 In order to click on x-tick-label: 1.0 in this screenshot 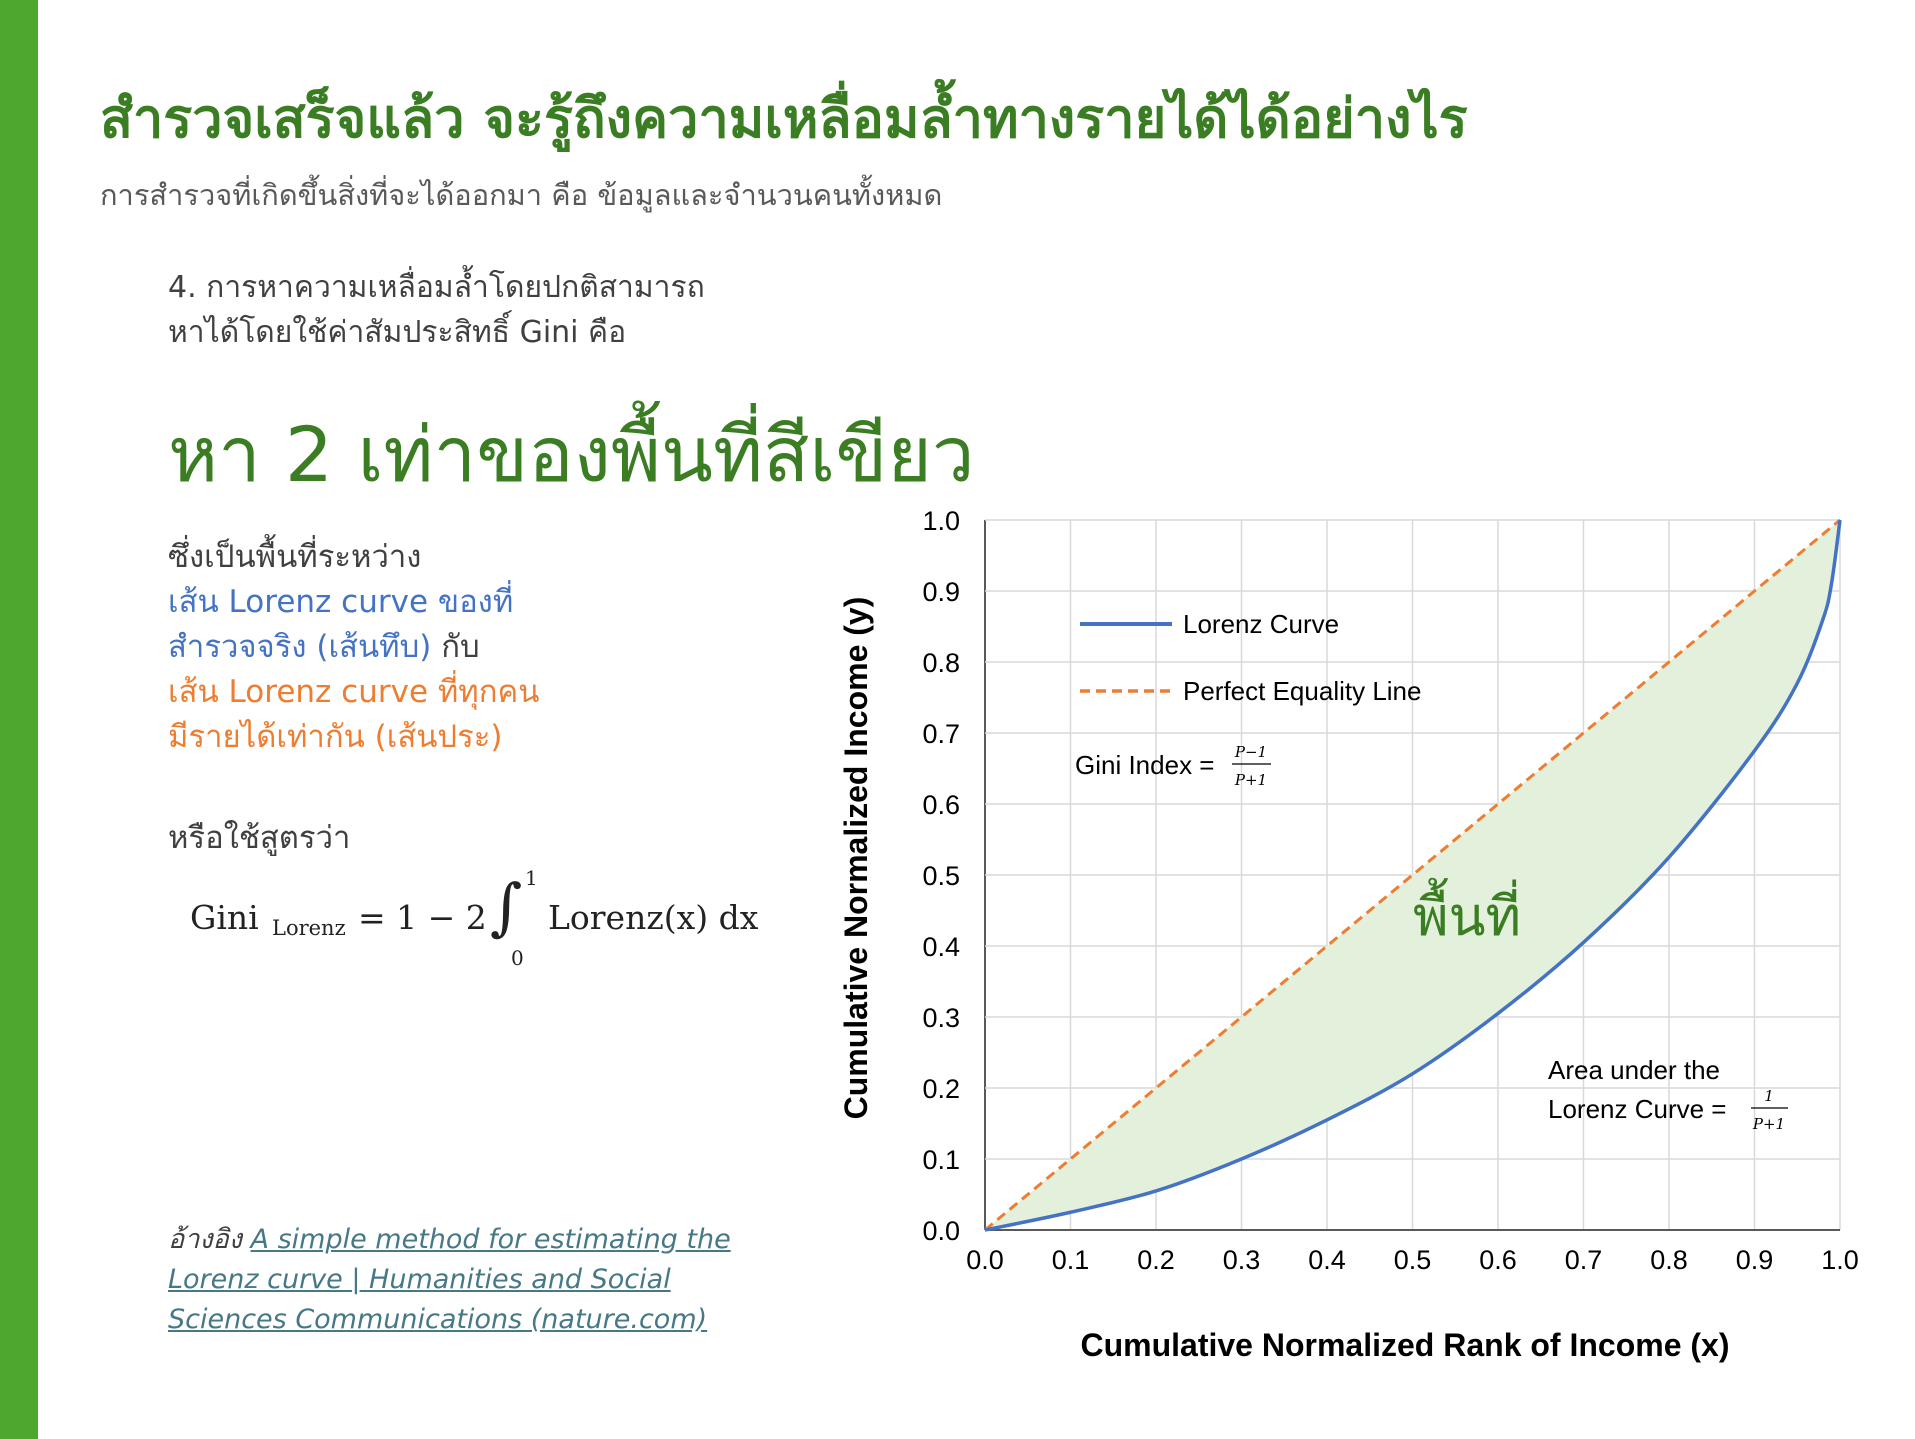, I will do `click(1840, 1260)`.